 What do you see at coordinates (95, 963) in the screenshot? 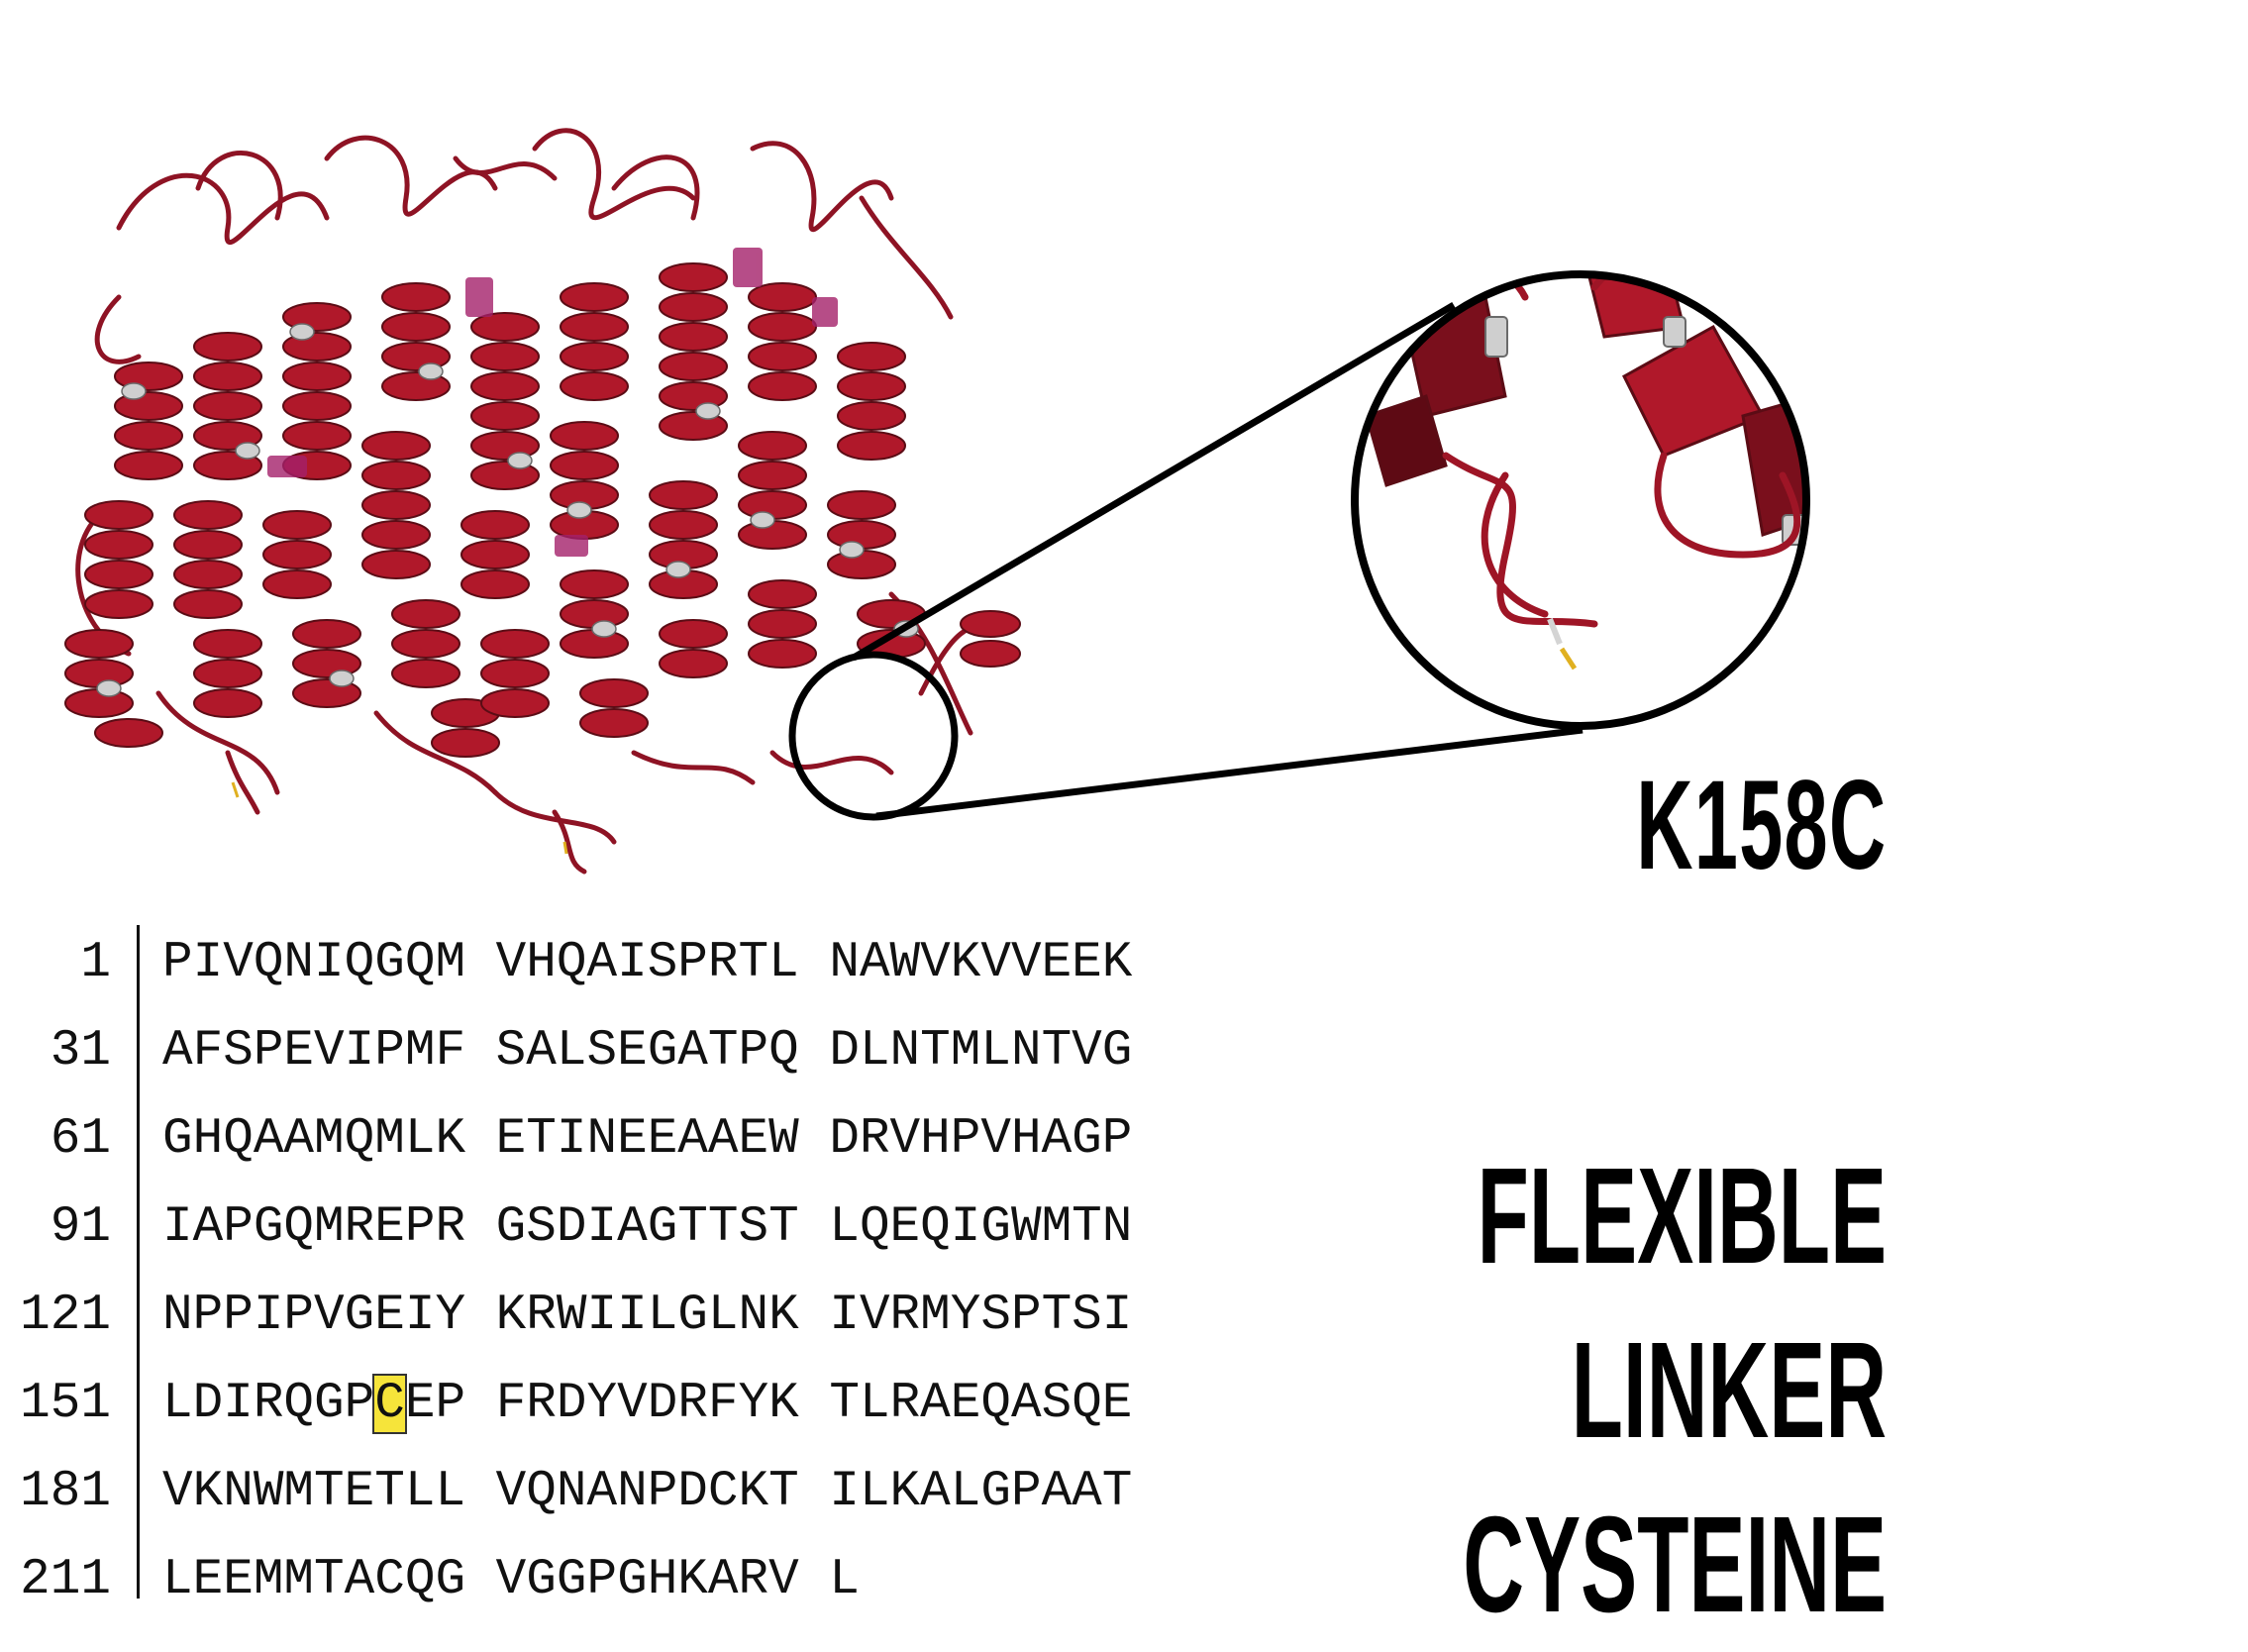
I see `residue-number: 1` at bounding box center [95, 963].